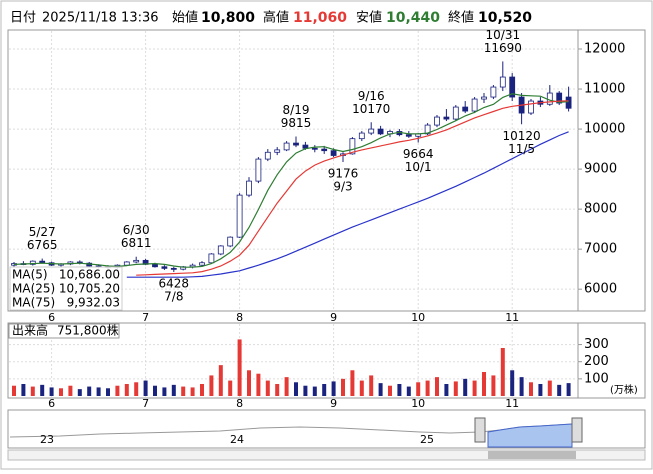 The width and height of the screenshot is (653, 474). I want to click on close-label: 終値, so click(461, 18).